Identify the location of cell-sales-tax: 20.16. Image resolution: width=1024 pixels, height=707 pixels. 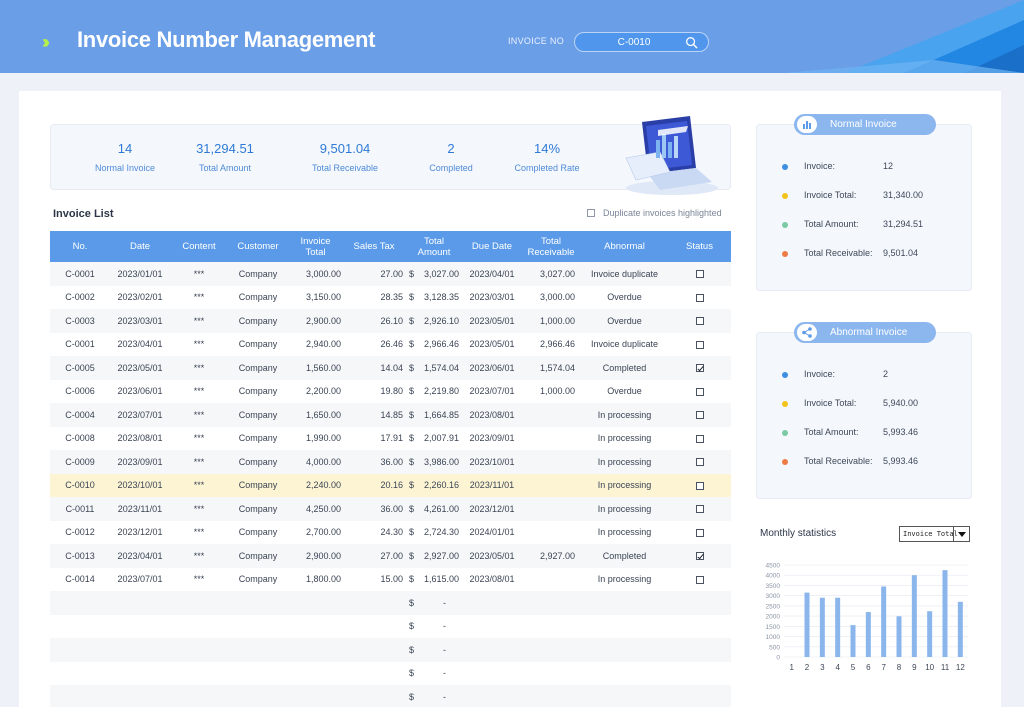
(374, 485).